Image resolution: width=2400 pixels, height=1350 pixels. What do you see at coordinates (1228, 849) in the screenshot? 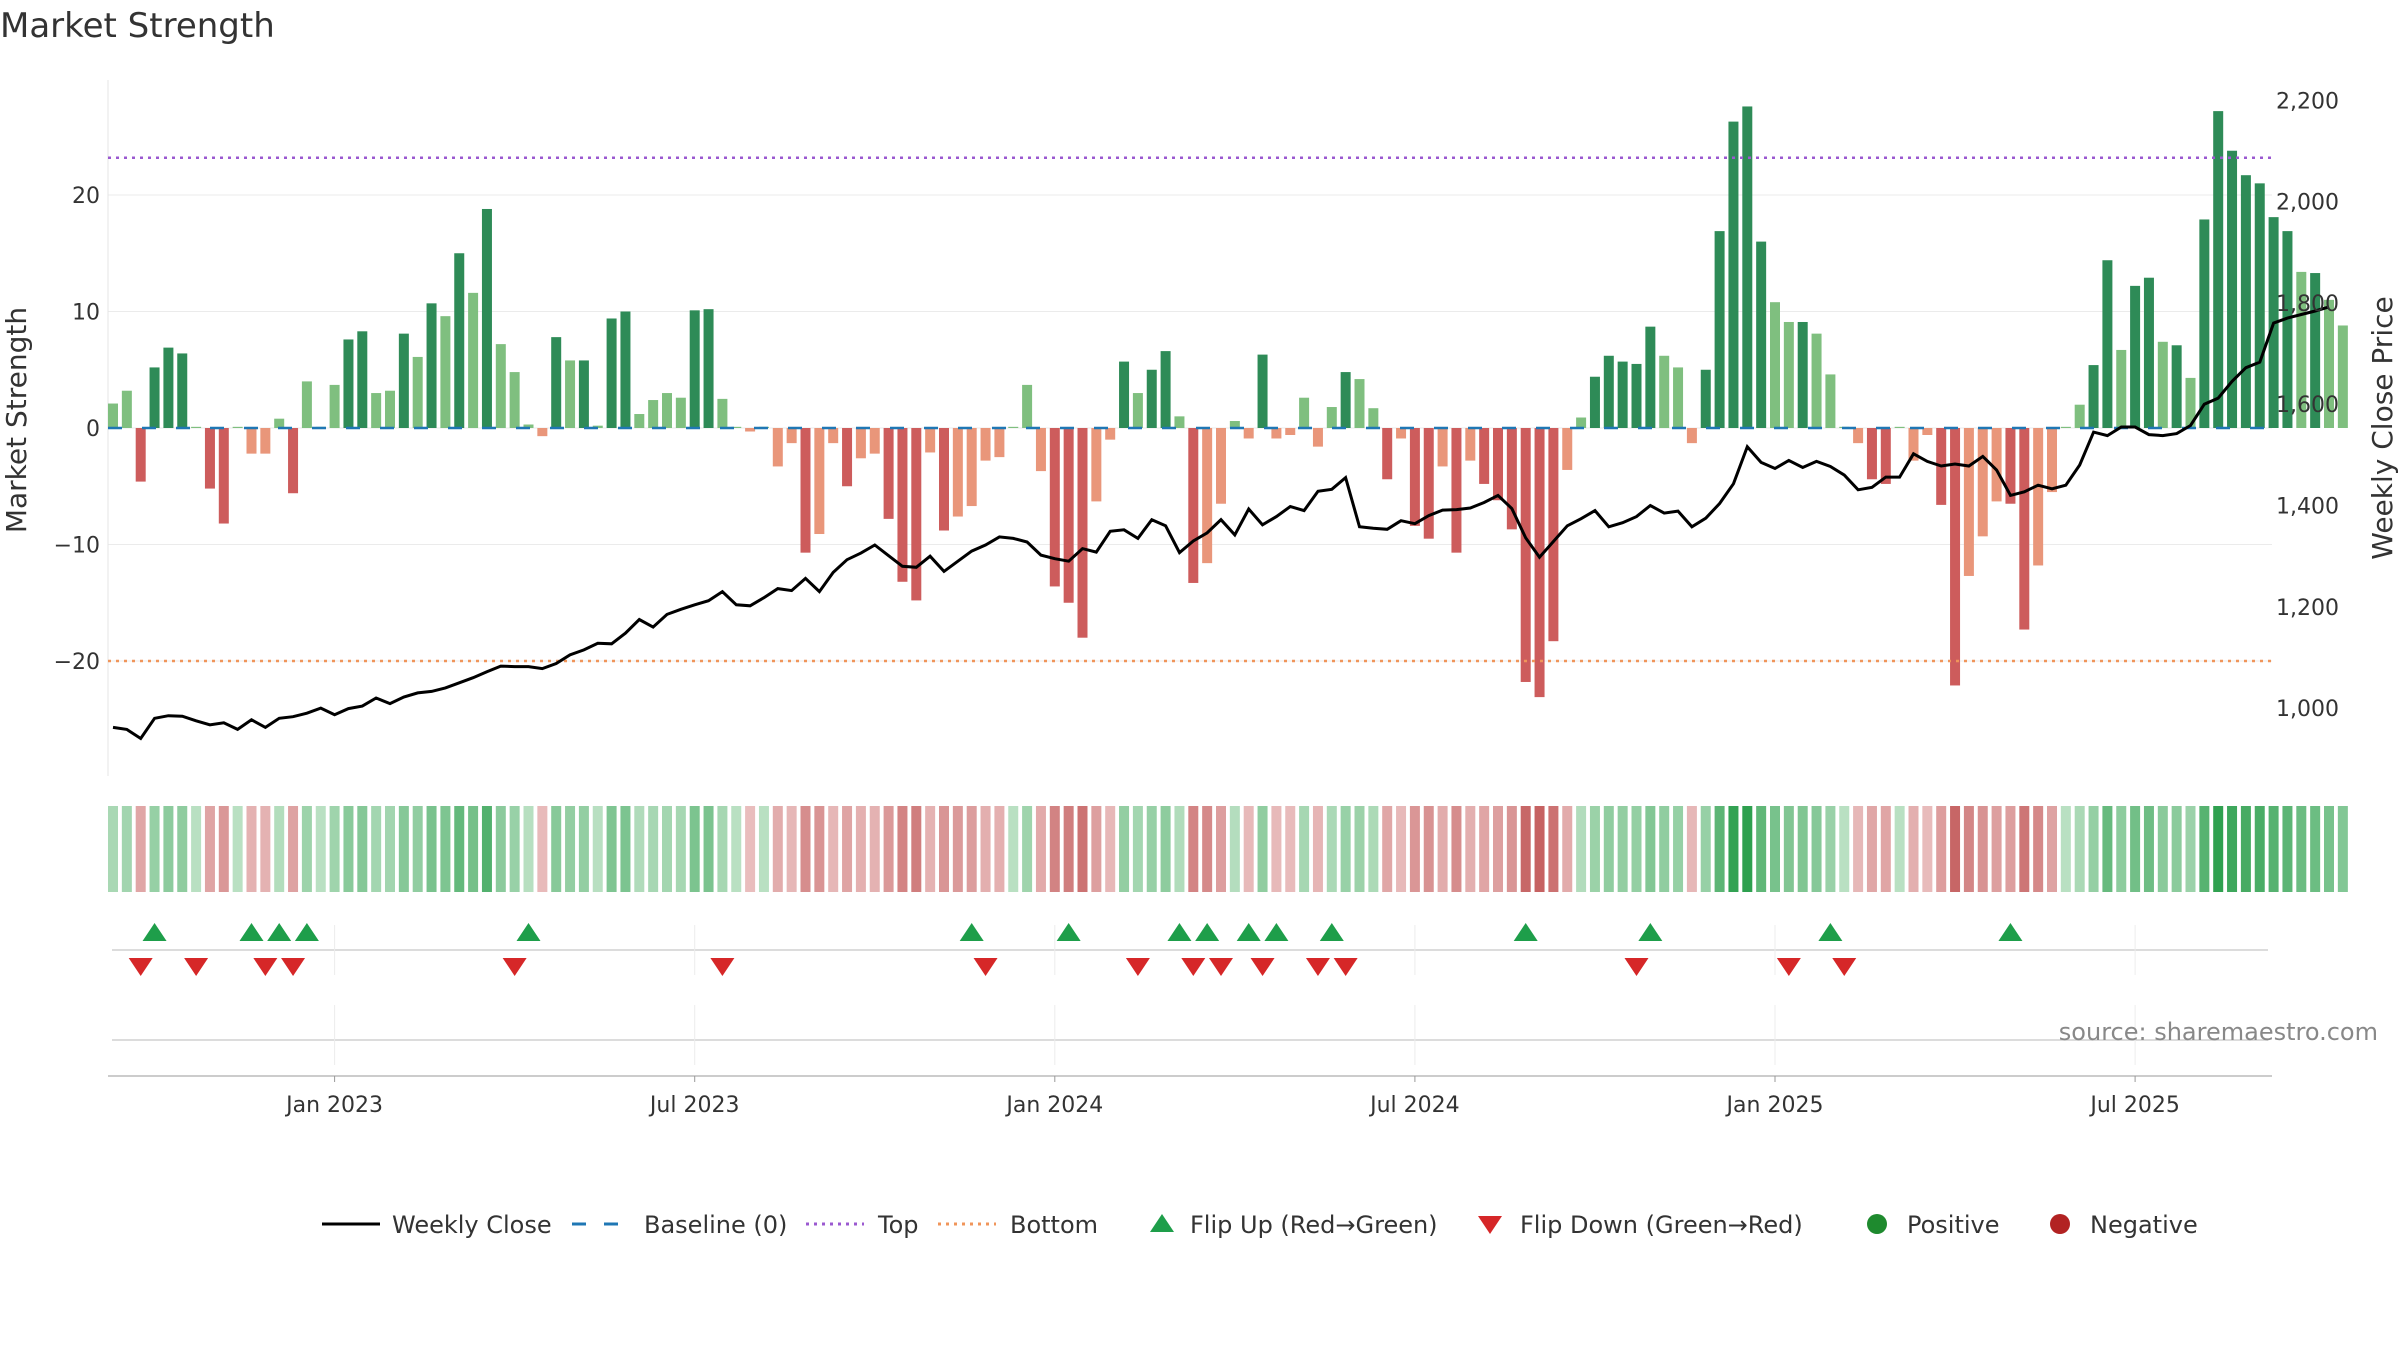
I see `strength-heat-strip` at bounding box center [1228, 849].